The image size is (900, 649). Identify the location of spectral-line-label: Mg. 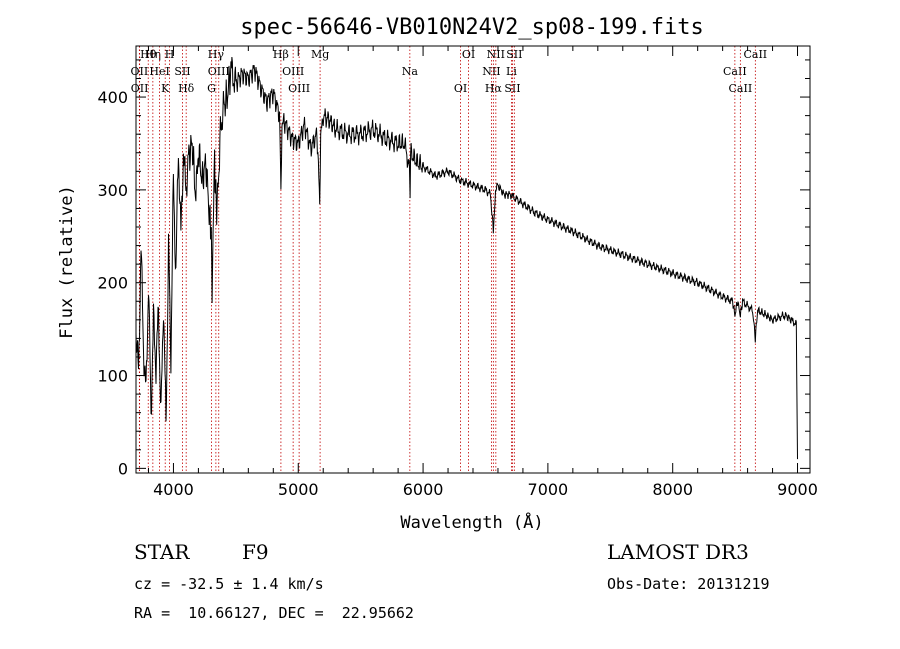
(320, 54).